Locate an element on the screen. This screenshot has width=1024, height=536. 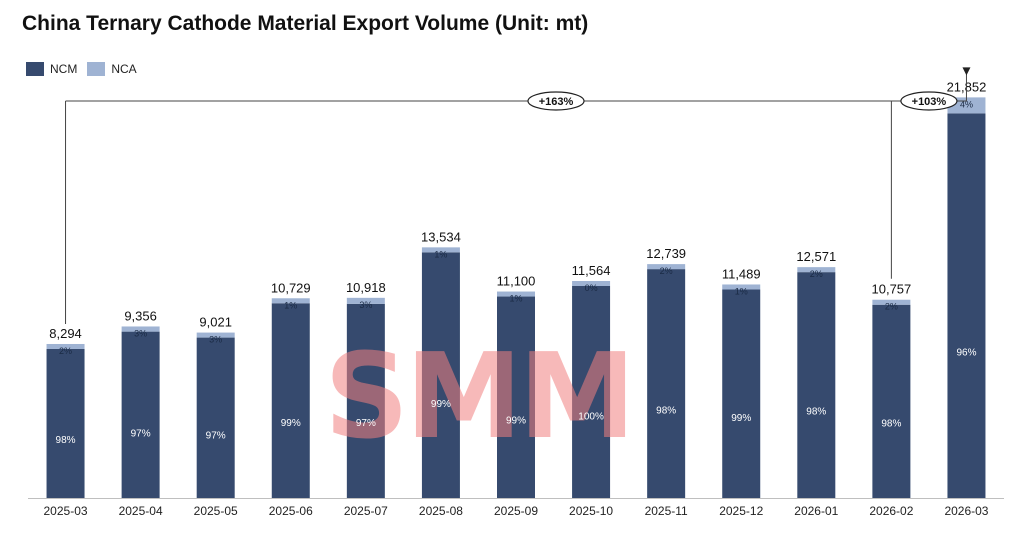
x-tick-label: 2026-02 is located at coordinates (891, 511).